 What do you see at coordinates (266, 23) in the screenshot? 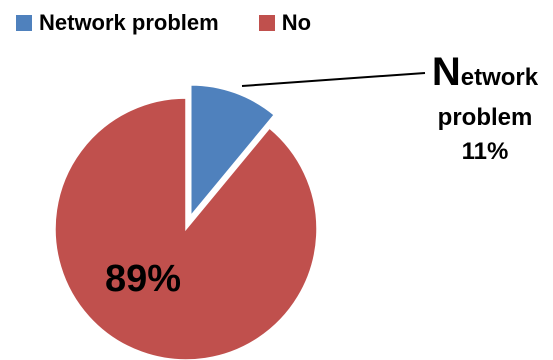
I see `legend-swatch-no` at bounding box center [266, 23].